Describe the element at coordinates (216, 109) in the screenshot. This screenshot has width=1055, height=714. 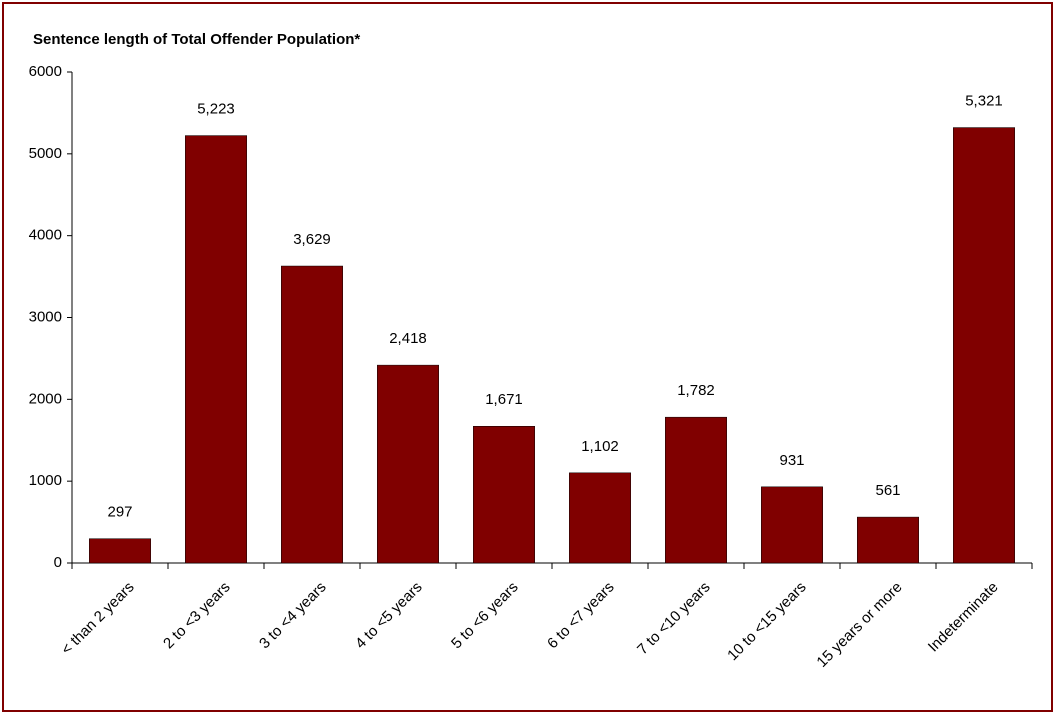
I see `value-label: 5,223` at that location.